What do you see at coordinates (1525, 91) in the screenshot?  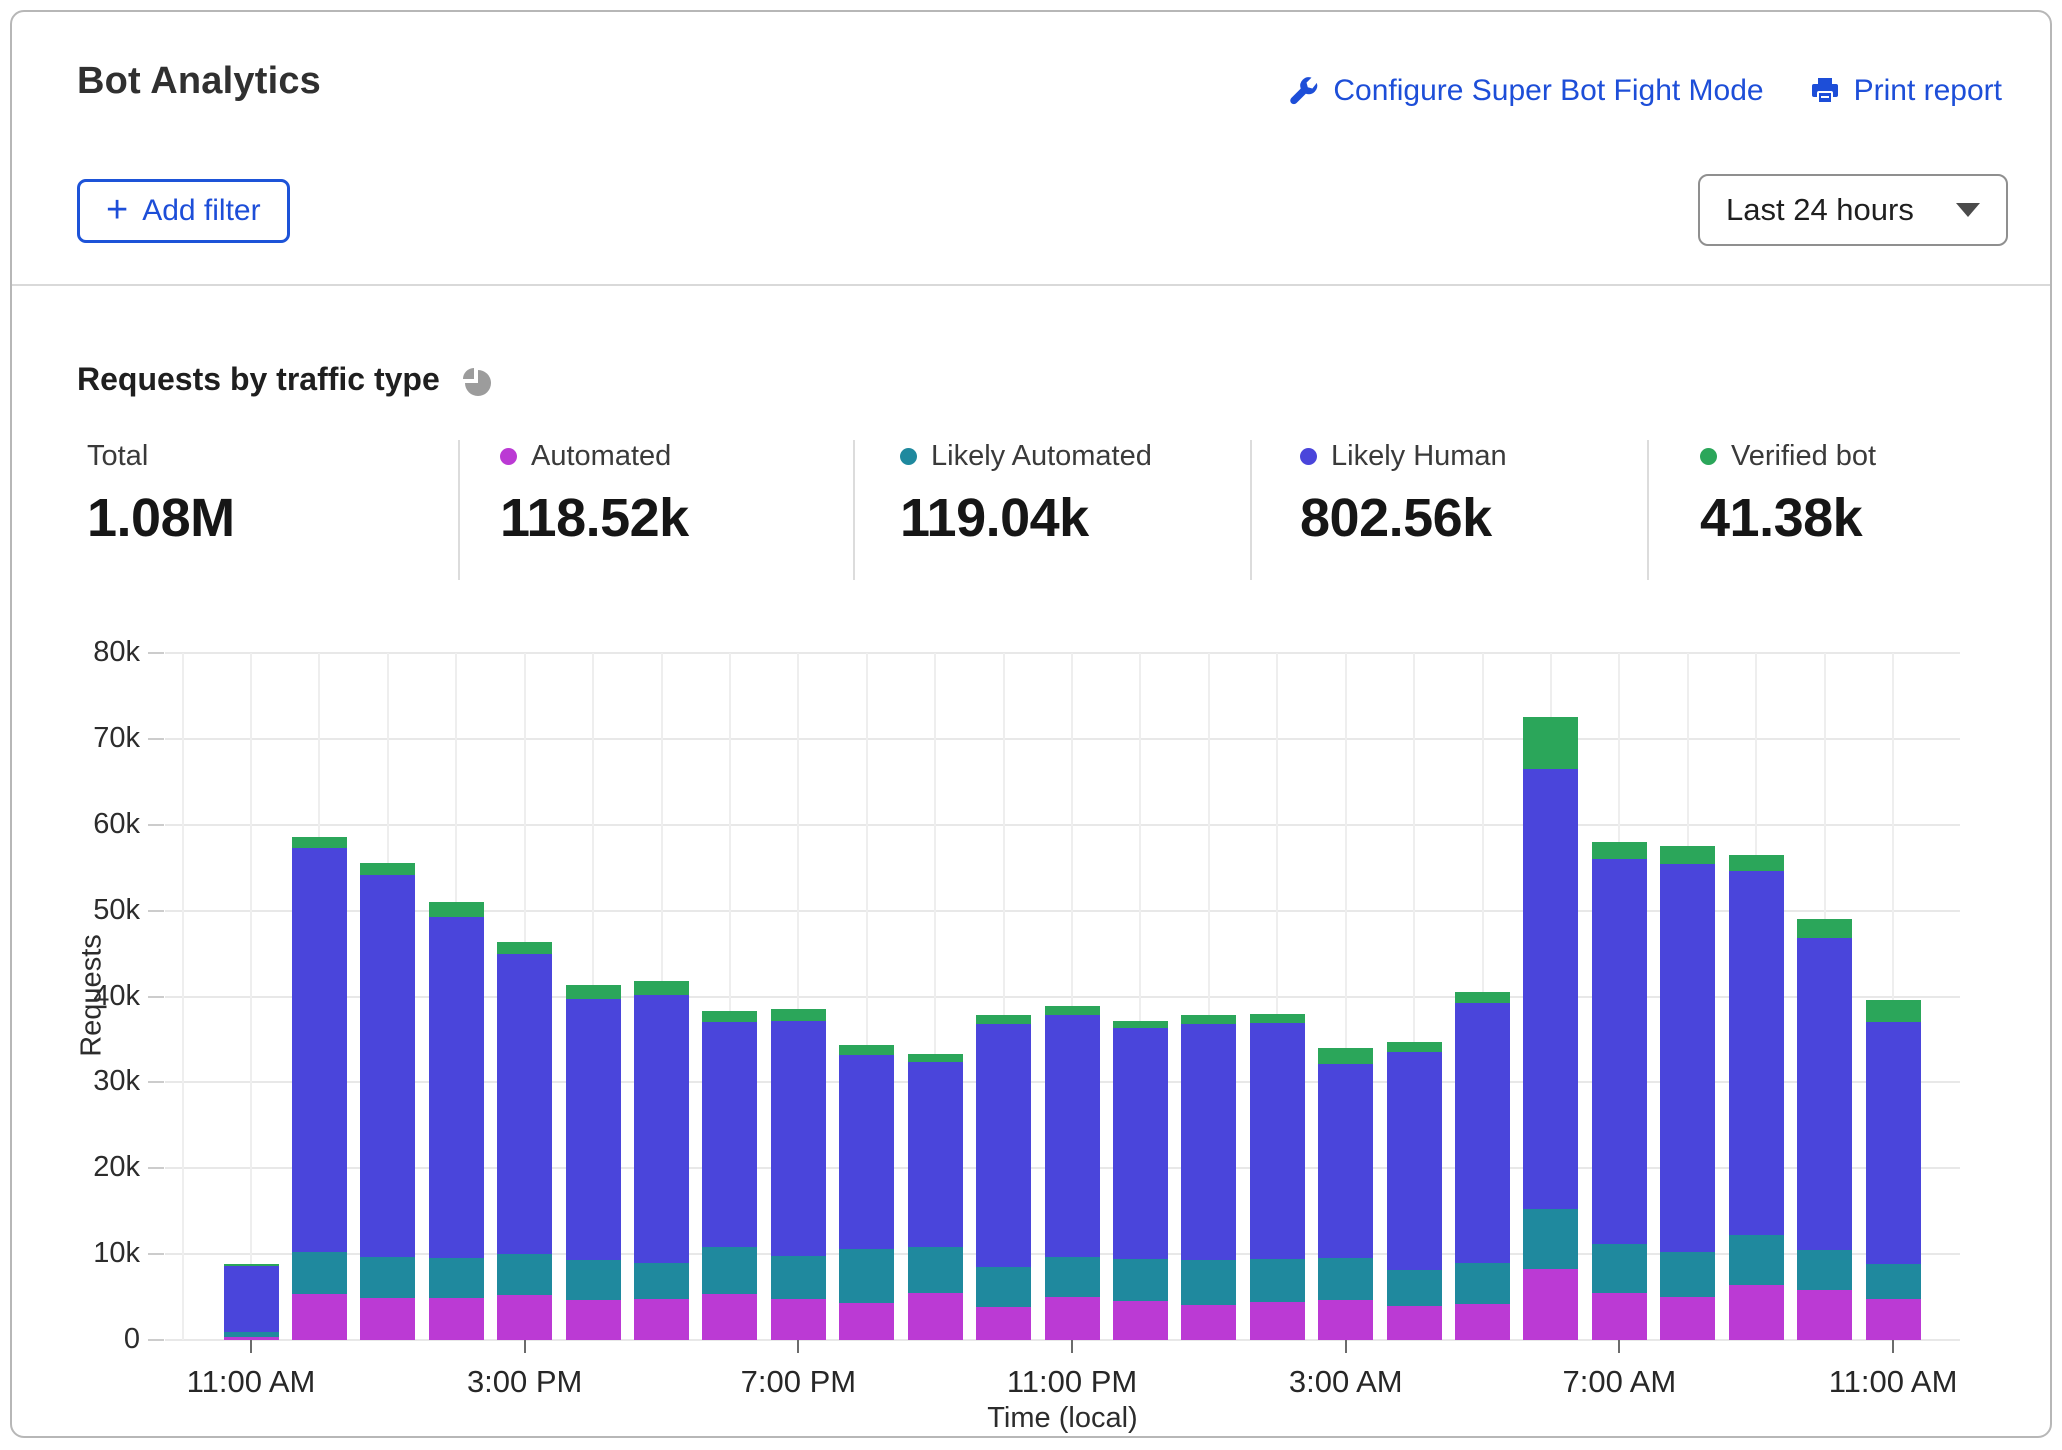 I see `configure-super-bot-fight-mode-link: Configure Super Bot Fight Mode` at bounding box center [1525, 91].